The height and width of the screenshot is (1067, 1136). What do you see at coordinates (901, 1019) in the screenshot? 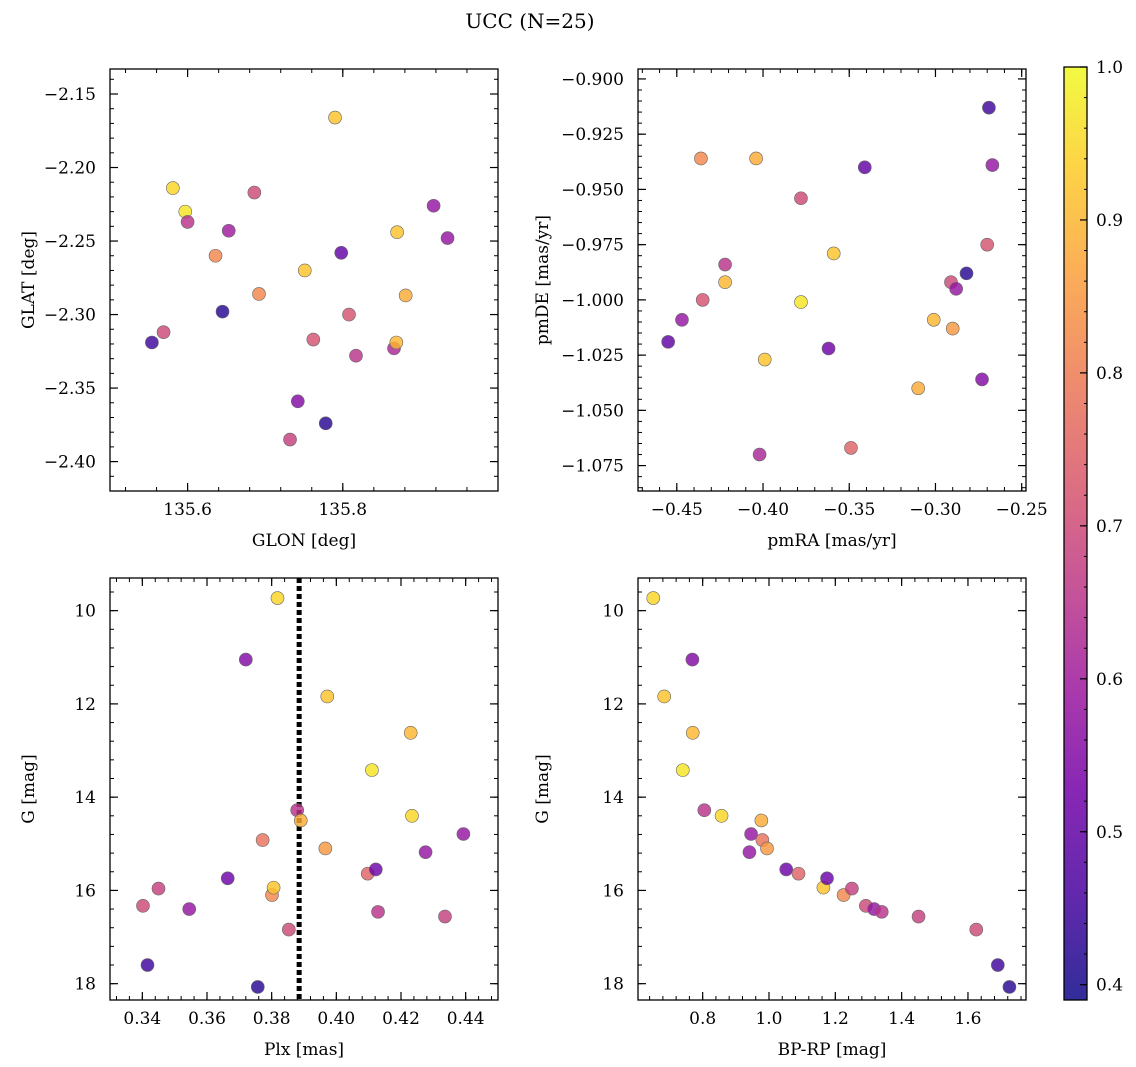
I see `x-tick-label: 1.4` at bounding box center [901, 1019].